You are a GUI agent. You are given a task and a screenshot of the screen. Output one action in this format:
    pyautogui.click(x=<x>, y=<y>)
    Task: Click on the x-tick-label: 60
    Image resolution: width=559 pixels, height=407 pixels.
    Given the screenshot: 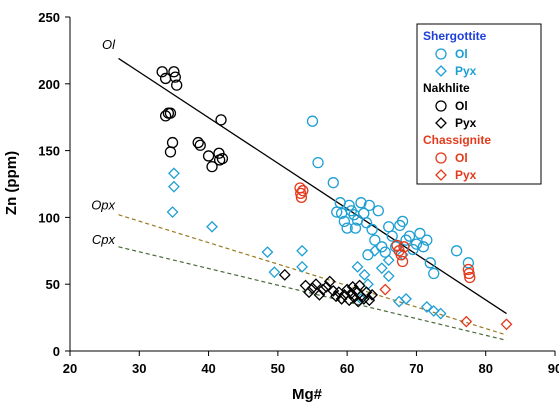 What is the action you would take?
    pyautogui.click(x=347, y=368)
    